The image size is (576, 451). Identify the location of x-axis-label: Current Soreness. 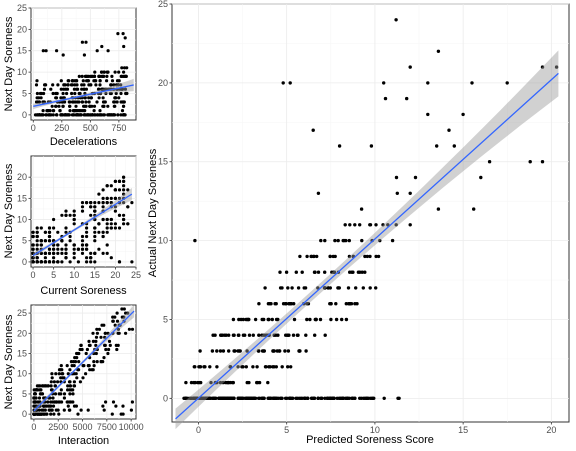
(83, 291).